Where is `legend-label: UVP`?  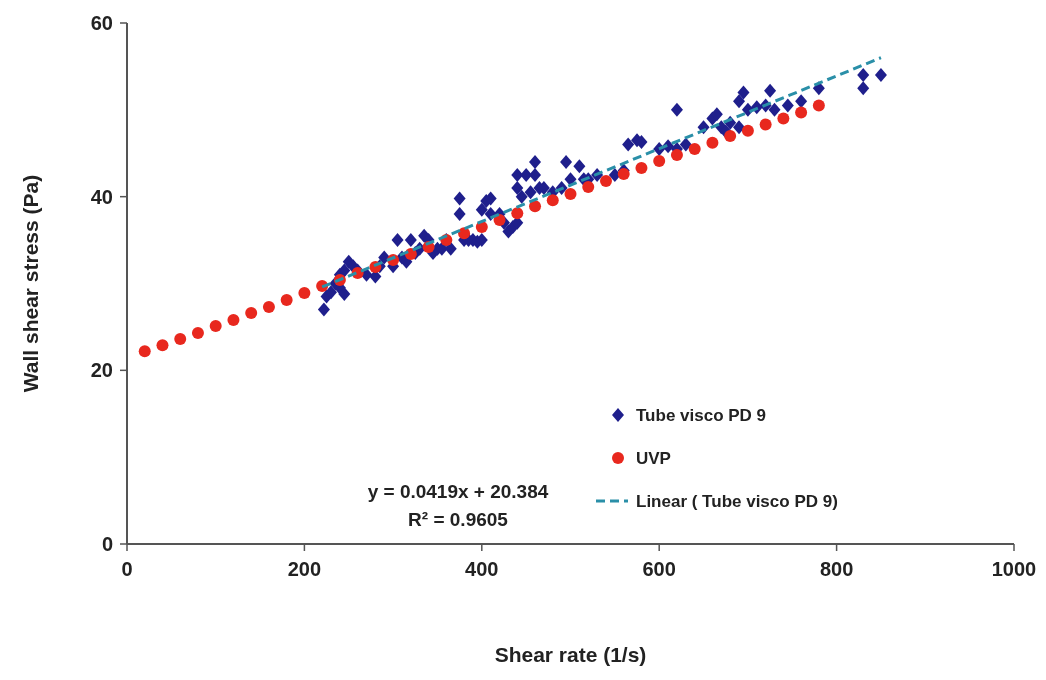
legend-label: UVP is located at coordinates (653, 458).